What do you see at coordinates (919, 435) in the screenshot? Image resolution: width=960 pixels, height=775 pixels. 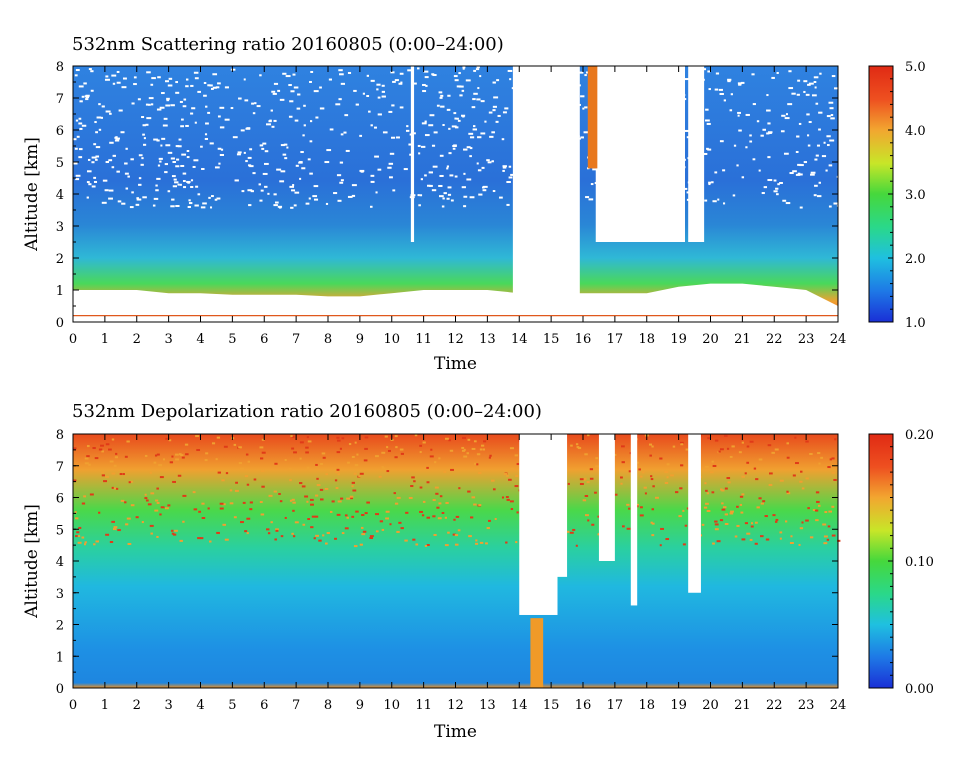 I see `colorbar-tick-label: 0.20` at bounding box center [919, 435].